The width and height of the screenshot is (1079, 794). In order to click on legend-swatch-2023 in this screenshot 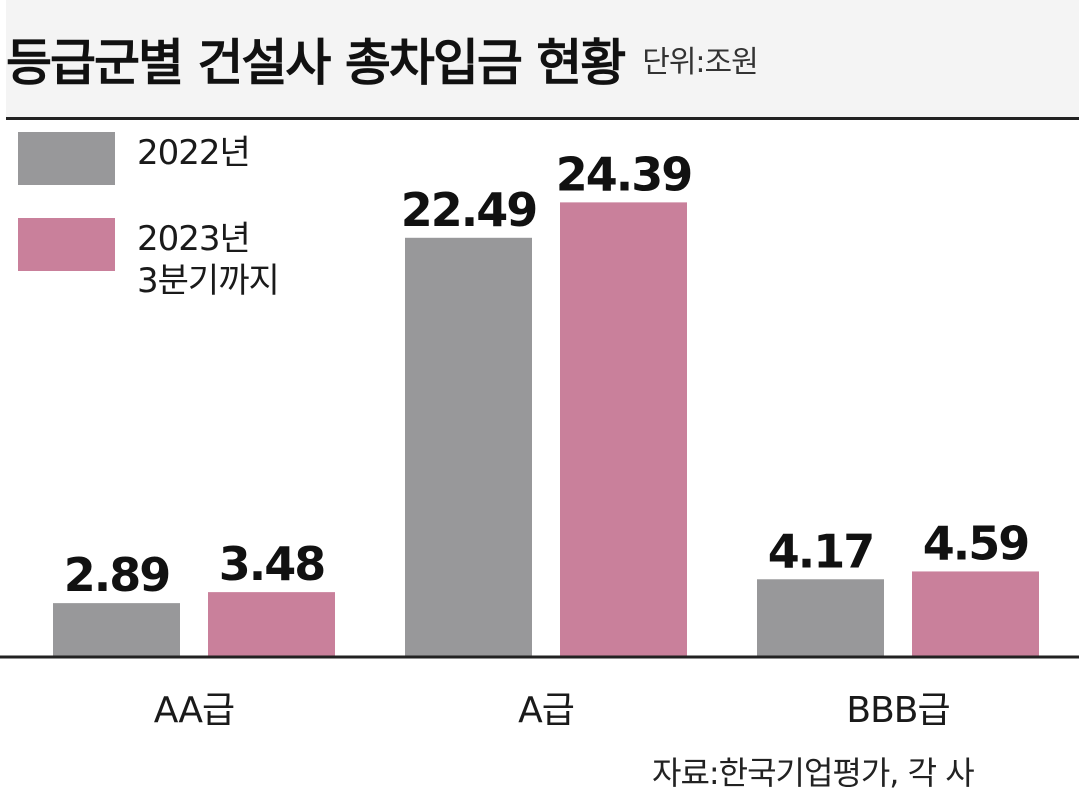, I will do `click(66, 244)`.